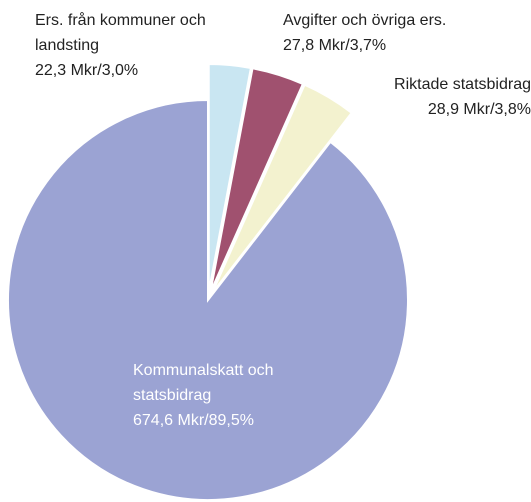 The width and height of the screenshot is (531, 502). What do you see at coordinates (335, 45) in the screenshot?
I see `value-label: 27,8 Mkr/3,7%` at bounding box center [335, 45].